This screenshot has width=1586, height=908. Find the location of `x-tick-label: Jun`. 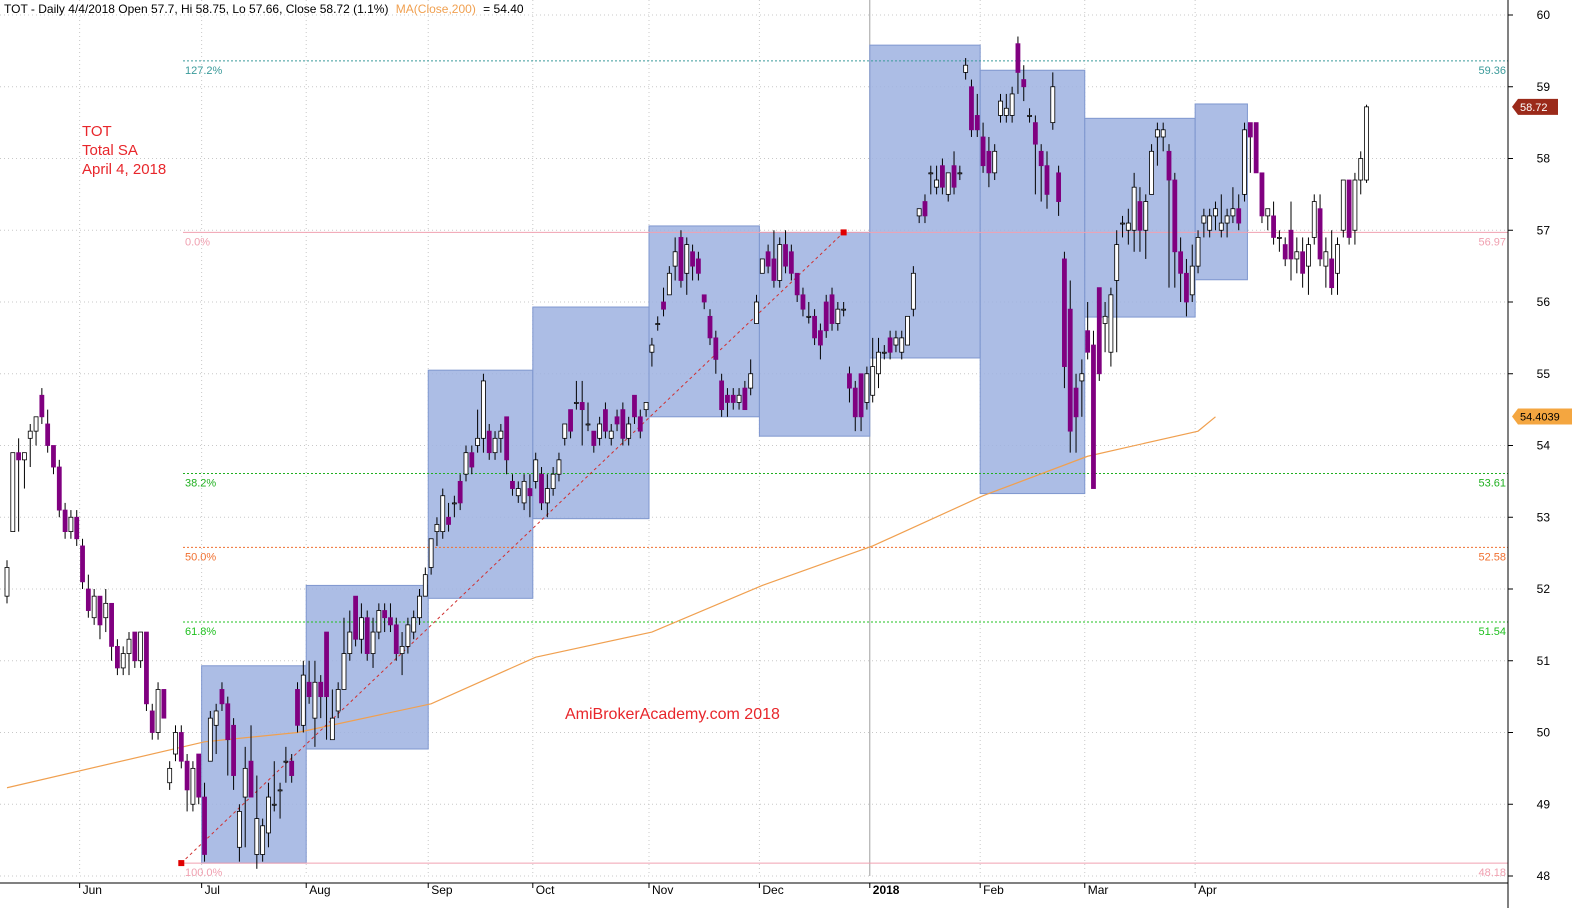

x-tick-label: Jun is located at coordinates (92, 890).